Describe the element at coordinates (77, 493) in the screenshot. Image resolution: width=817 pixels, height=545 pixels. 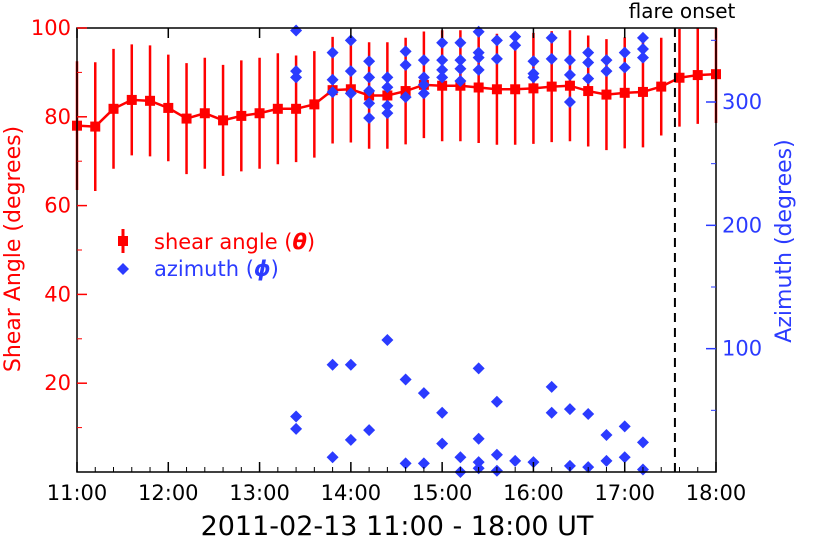
I see `x-tick-label: 11:00` at that location.